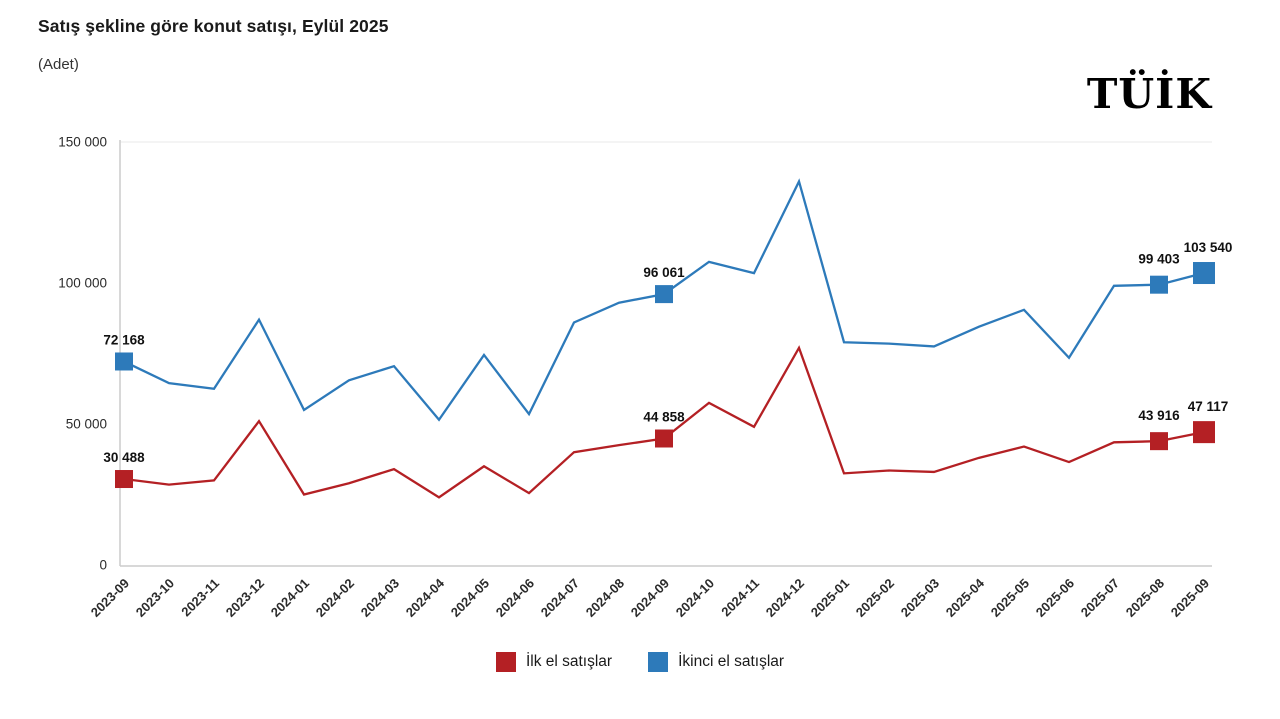 This screenshot has height=719, width=1280. Describe the element at coordinates (1055, 598) in the screenshot. I see `x-tick-label: 2025-06` at that location.